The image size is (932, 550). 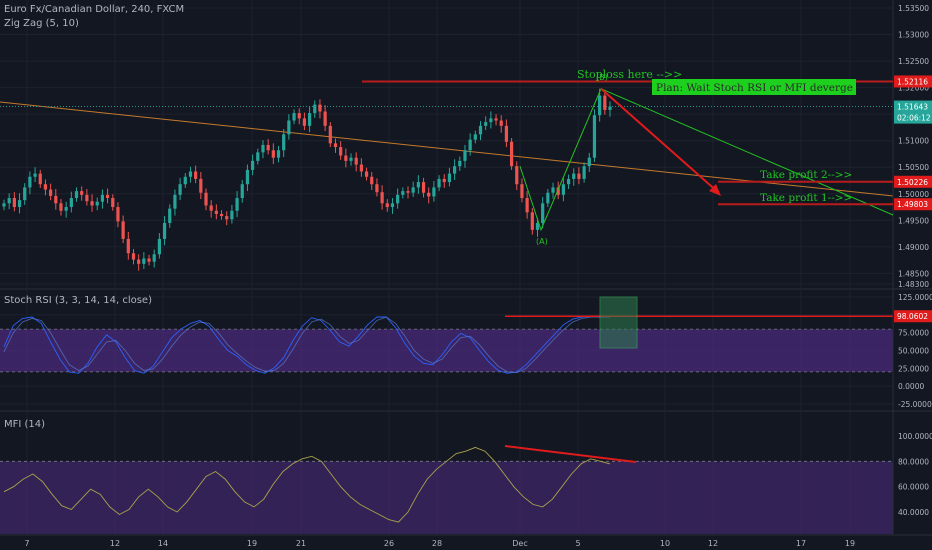 What do you see at coordinates (915, 436) in the screenshot?
I see `mfi-tick-label: 100.0000` at bounding box center [915, 436].